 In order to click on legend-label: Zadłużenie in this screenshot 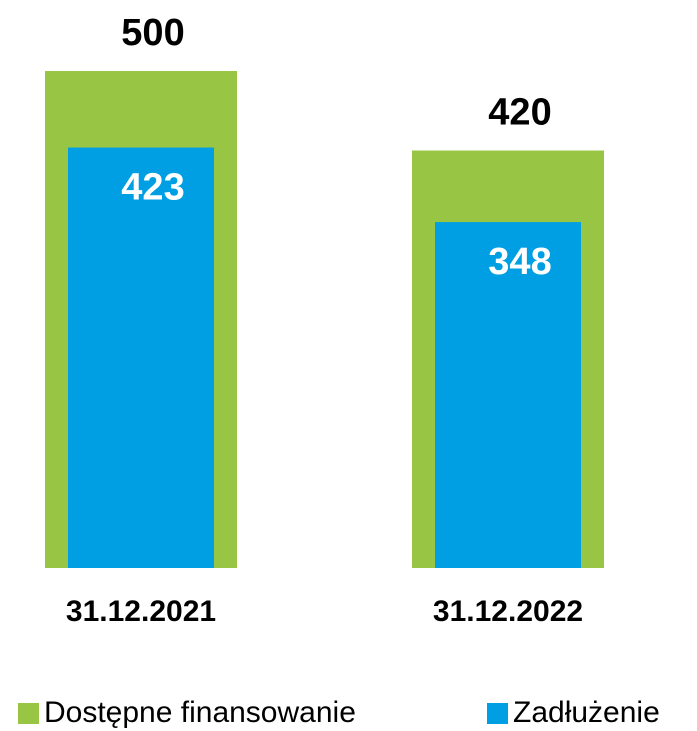, I will do `click(586, 712)`.